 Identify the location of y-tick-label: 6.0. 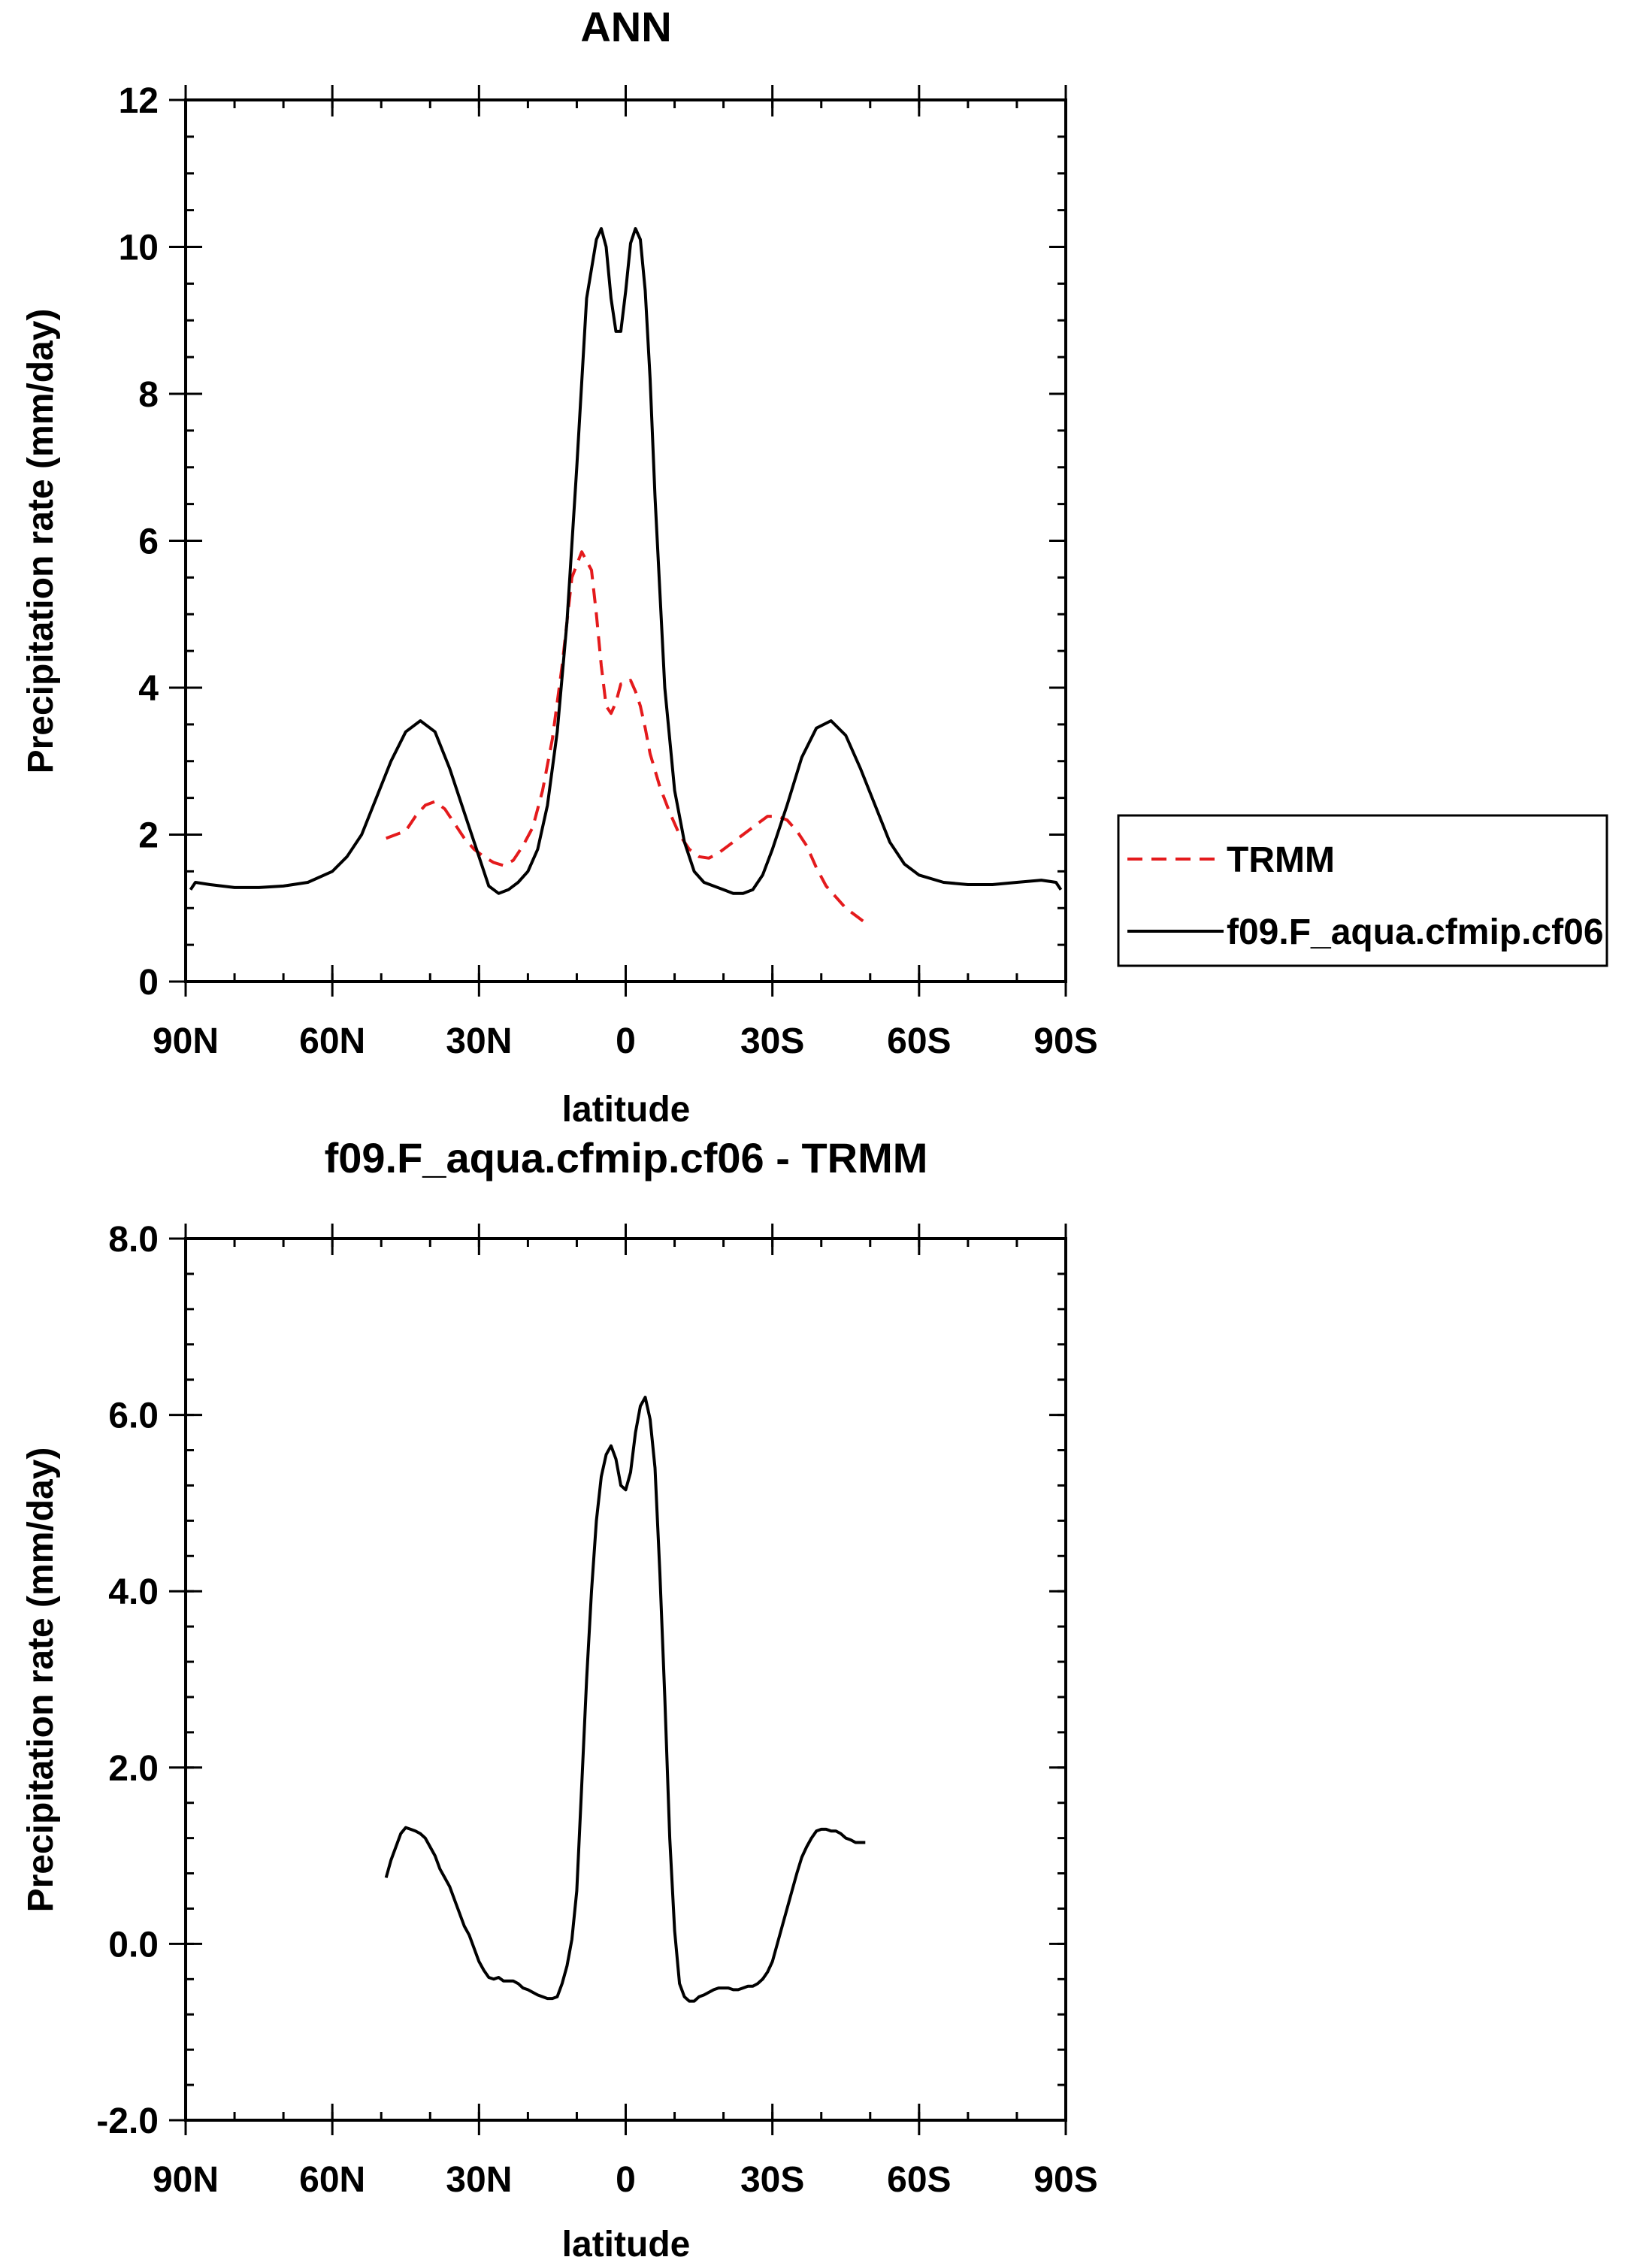
(133, 1416).